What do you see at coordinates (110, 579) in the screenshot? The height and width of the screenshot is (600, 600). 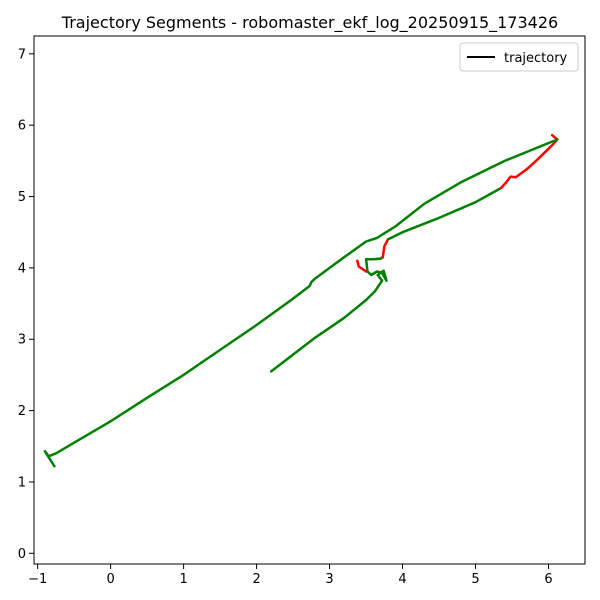 I see `x-tick-label: 0` at bounding box center [110, 579].